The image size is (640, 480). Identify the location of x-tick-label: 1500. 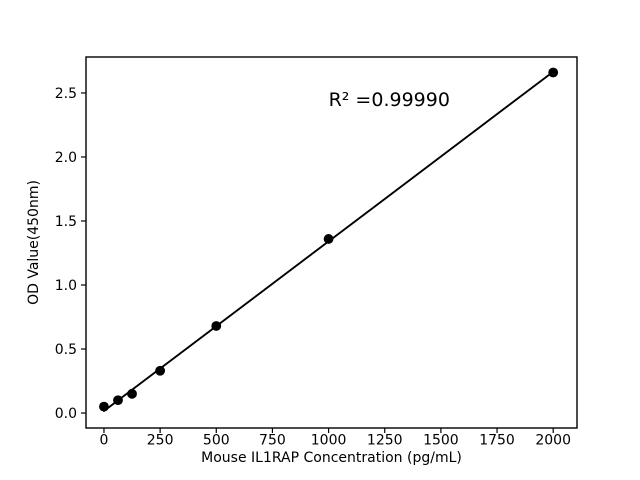
(441, 441).